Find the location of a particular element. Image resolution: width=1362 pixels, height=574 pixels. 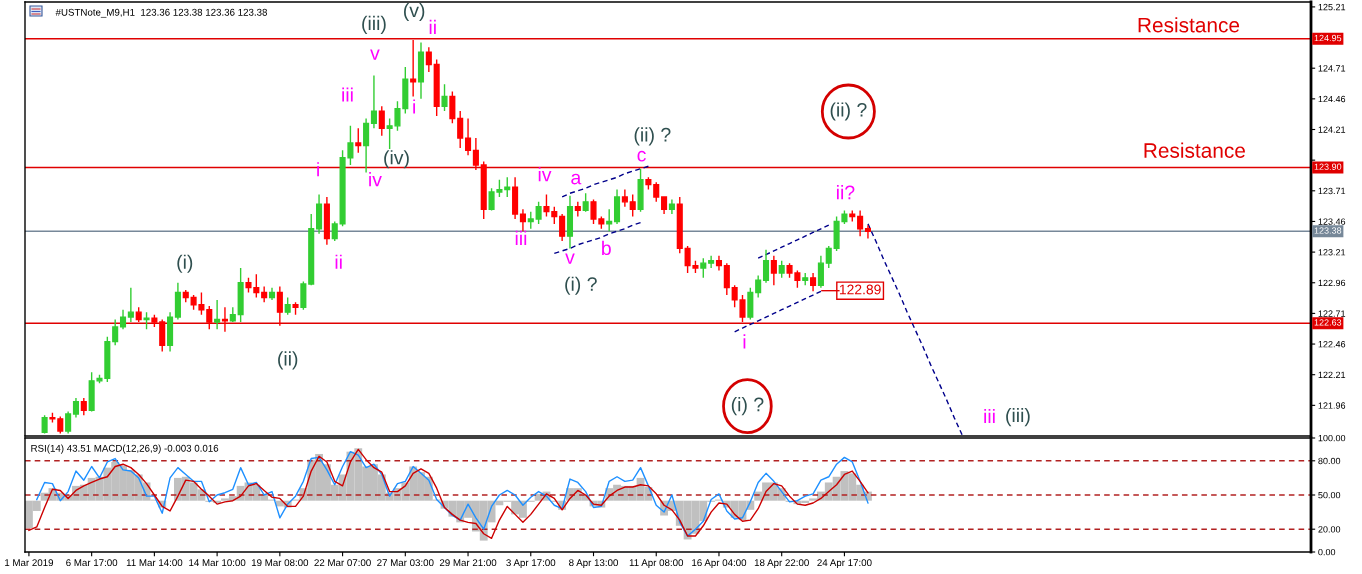

y-tick-label: 124.46 is located at coordinates (1332, 99).